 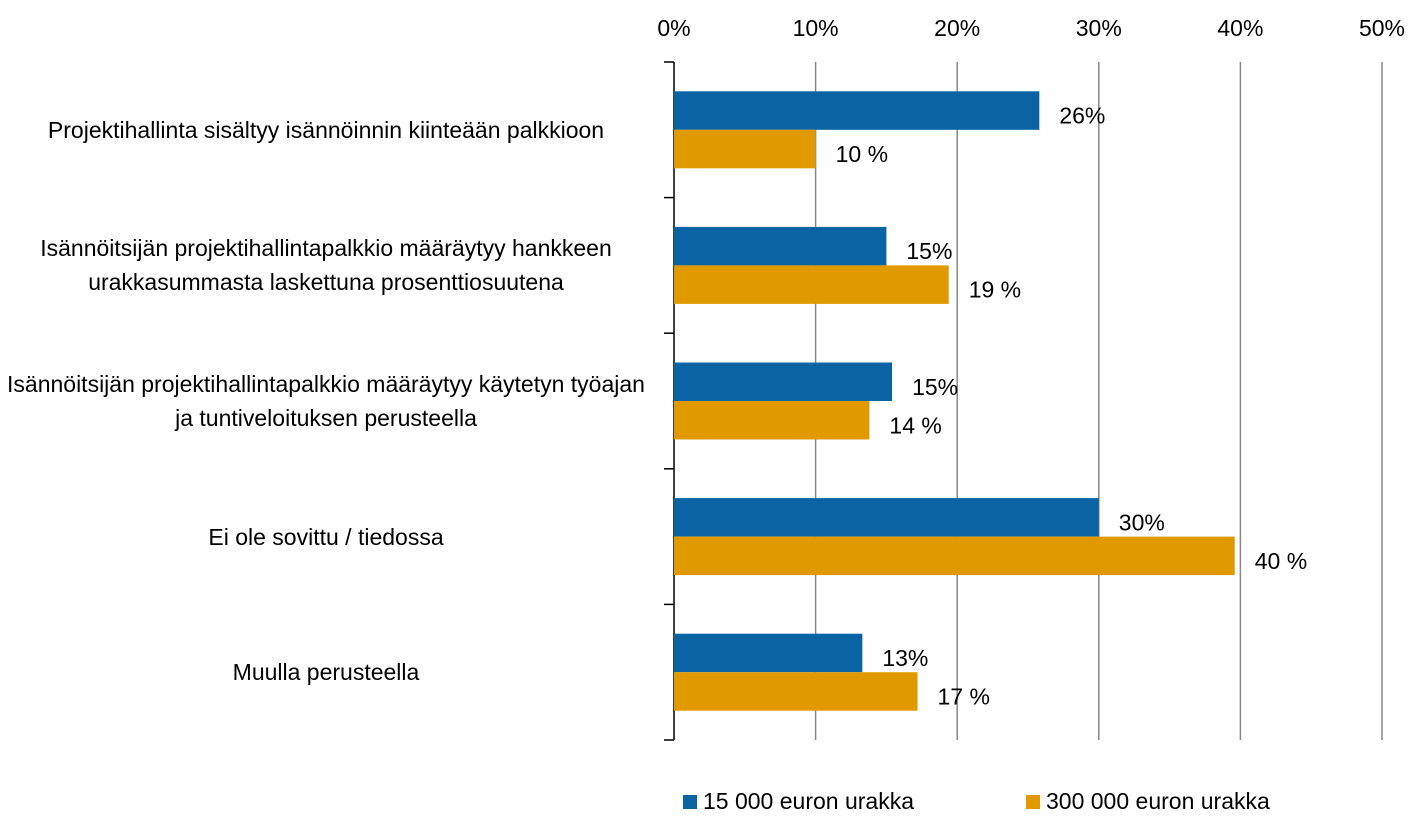 I want to click on y-tick-label: Muulla perusteella, so click(x=326, y=672).